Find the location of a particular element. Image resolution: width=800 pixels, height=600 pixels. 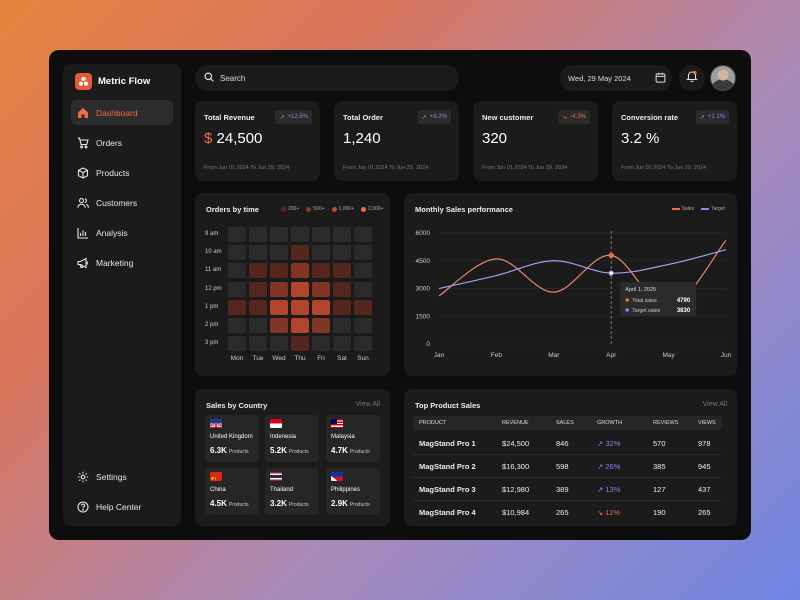

country-card: Malaysia 4.7K Products is located at coordinates (353, 438).